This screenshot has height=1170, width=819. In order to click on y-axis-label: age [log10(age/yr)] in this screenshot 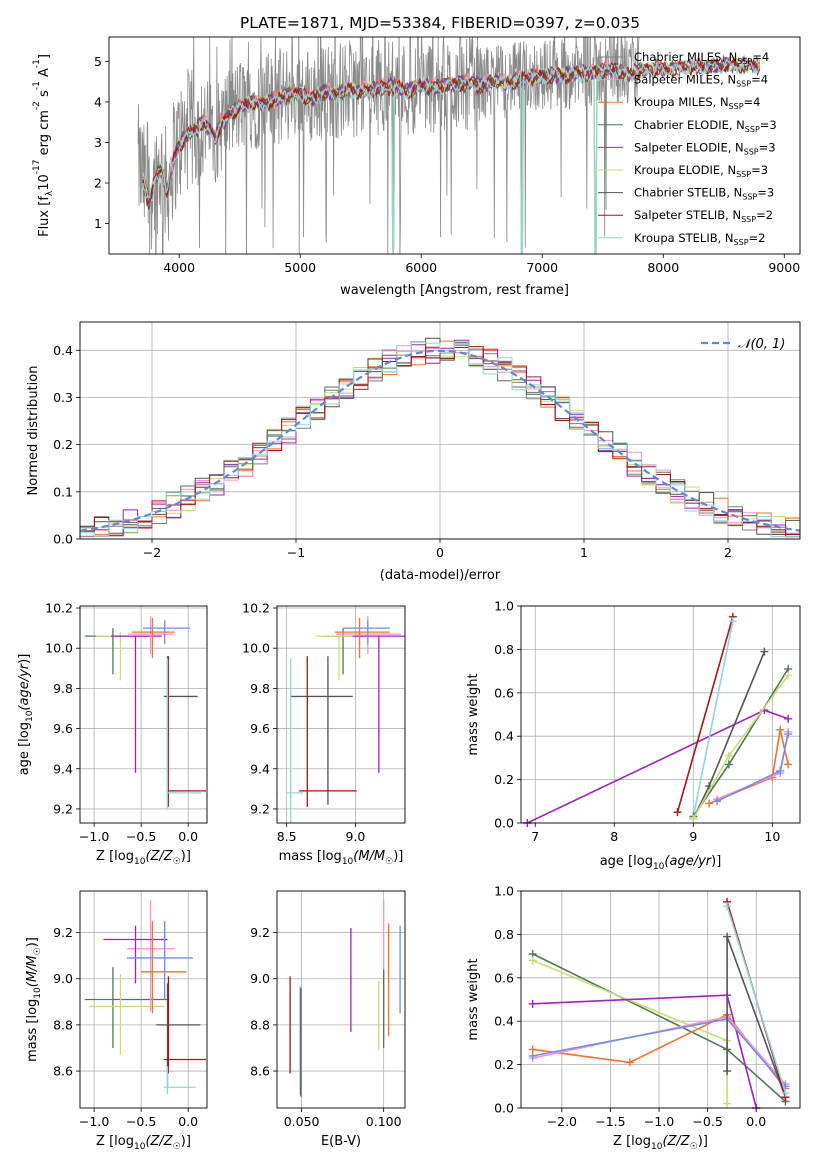, I will do `click(26, 715)`.